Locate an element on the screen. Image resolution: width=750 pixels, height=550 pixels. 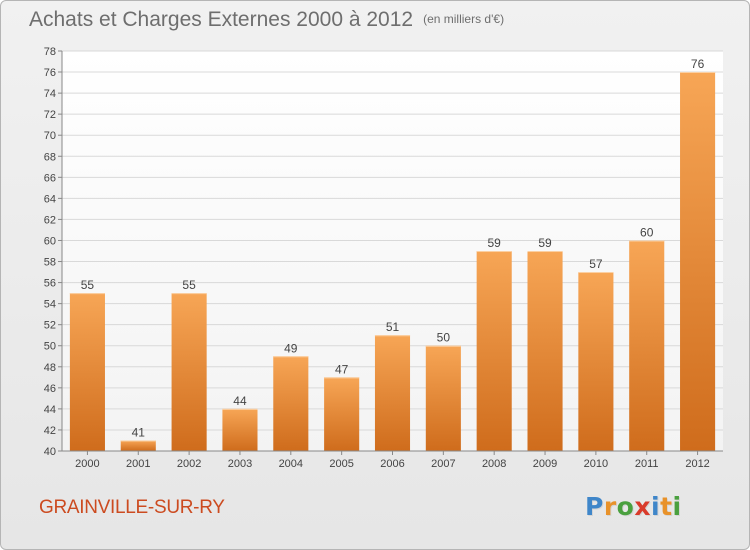
y-tick-label: 72 is located at coordinates (50, 115).